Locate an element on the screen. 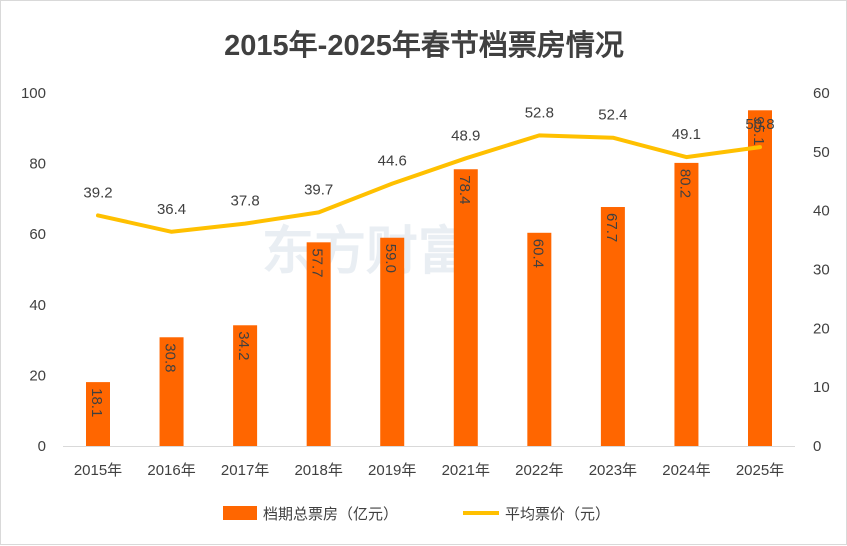 This screenshot has width=847, height=546. right-axis: 0 10 20 30 40 50 60 is located at coordinates (821, 270).